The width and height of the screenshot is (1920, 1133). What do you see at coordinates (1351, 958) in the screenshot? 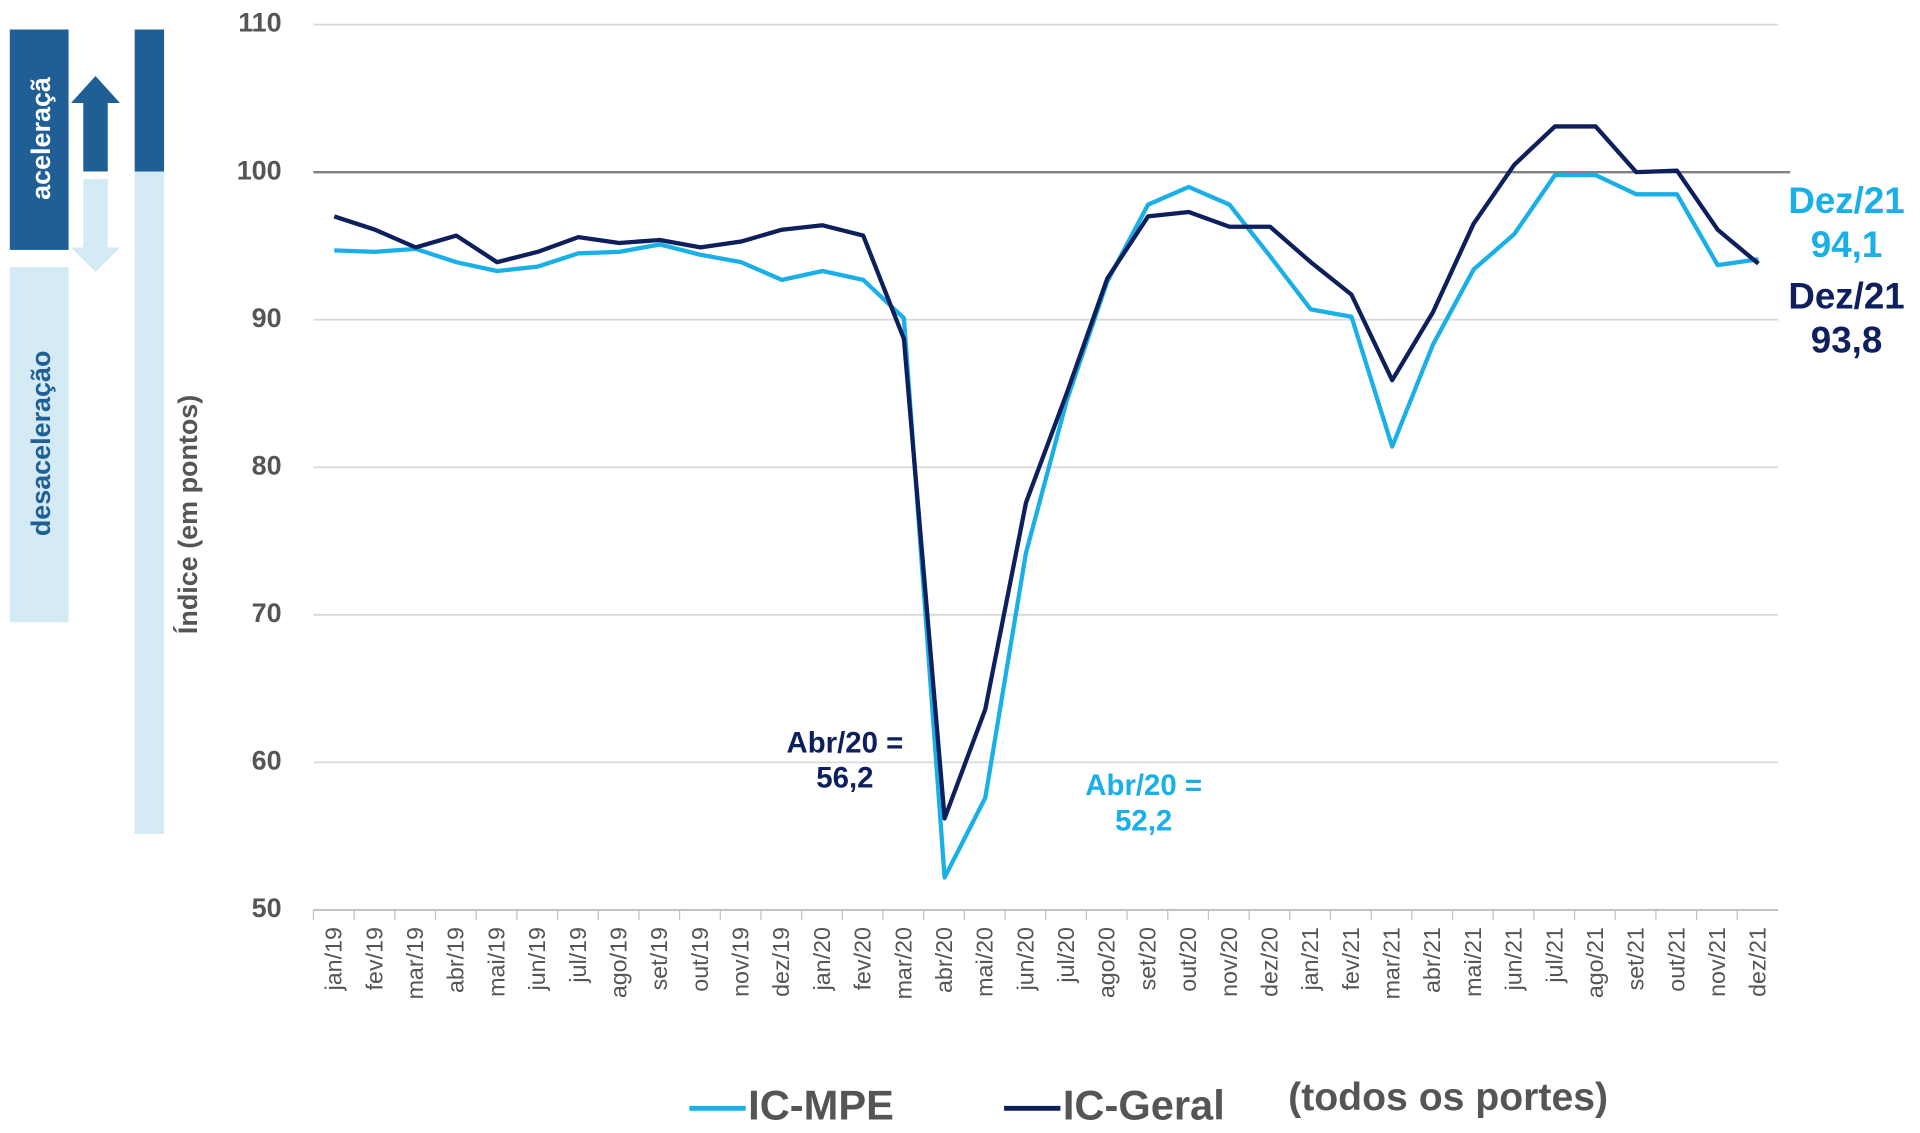
I see `x-tick-label: fev/21` at bounding box center [1351, 958].